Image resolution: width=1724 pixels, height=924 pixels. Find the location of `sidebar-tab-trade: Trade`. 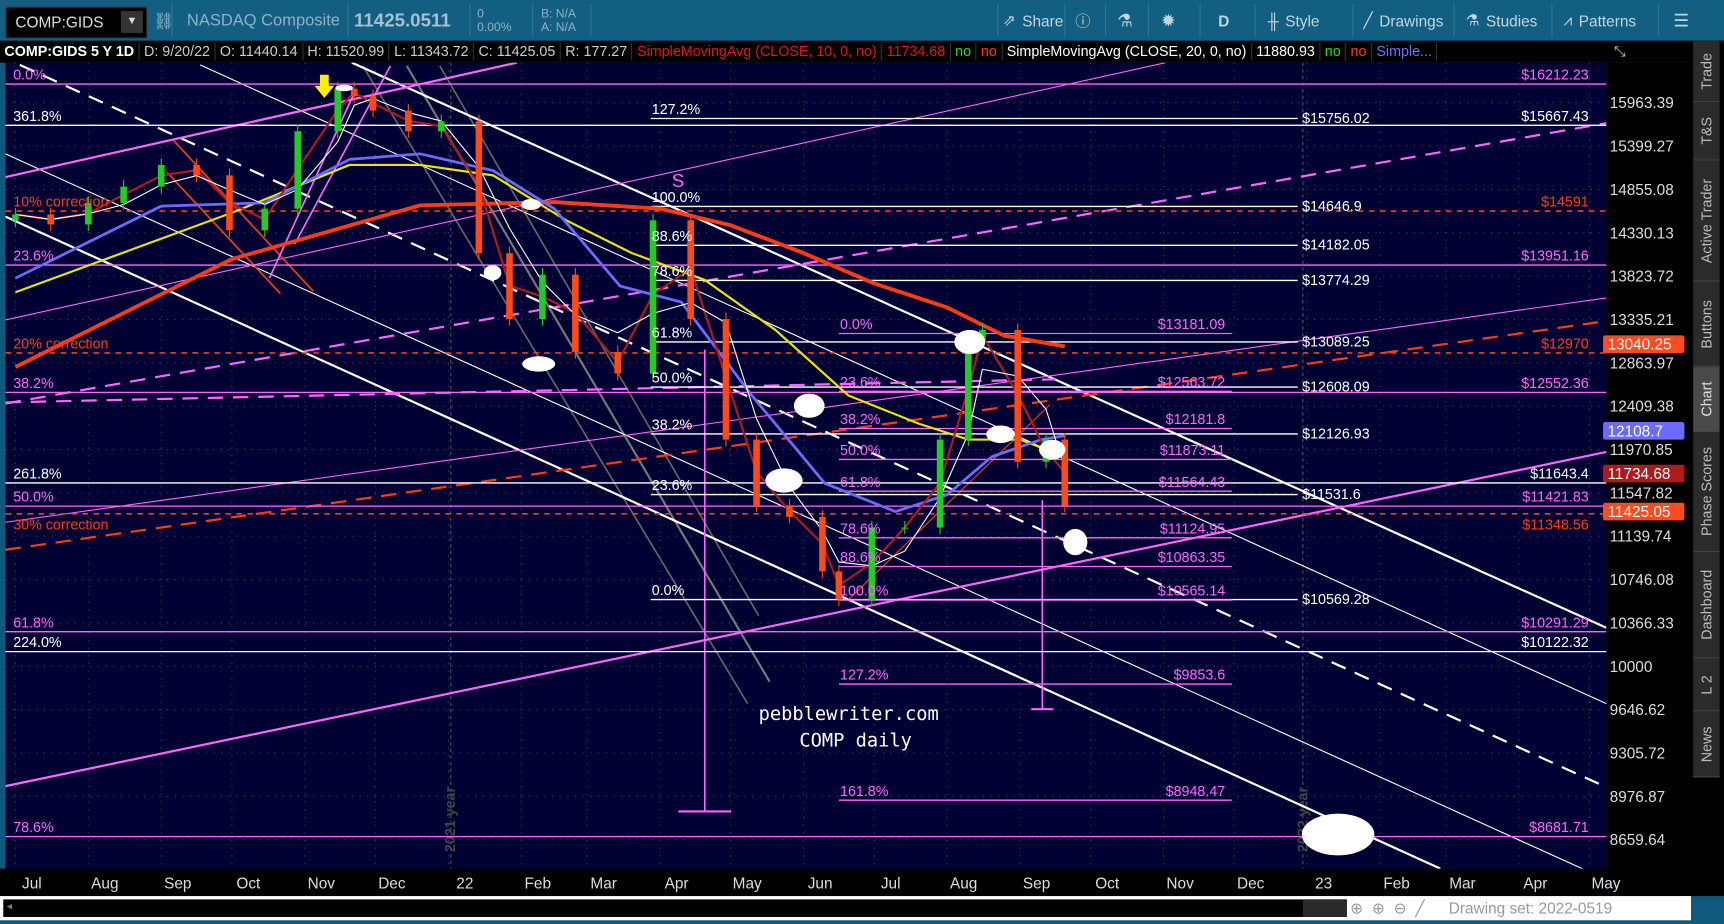

sidebar-tab-trade: Trade is located at coordinates (1706, 71).